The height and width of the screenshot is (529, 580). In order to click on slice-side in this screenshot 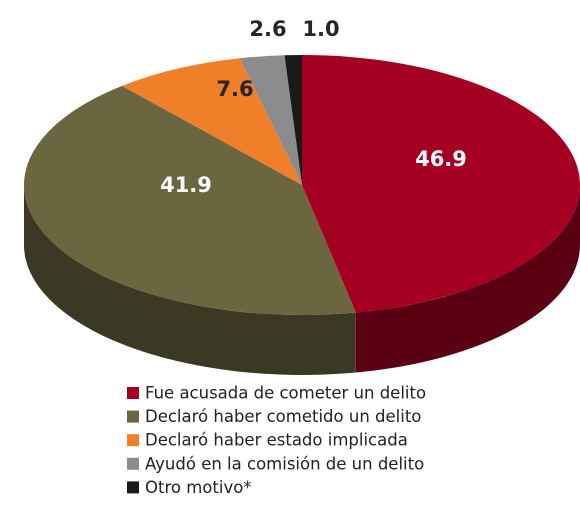, I will do `click(467, 279)`.